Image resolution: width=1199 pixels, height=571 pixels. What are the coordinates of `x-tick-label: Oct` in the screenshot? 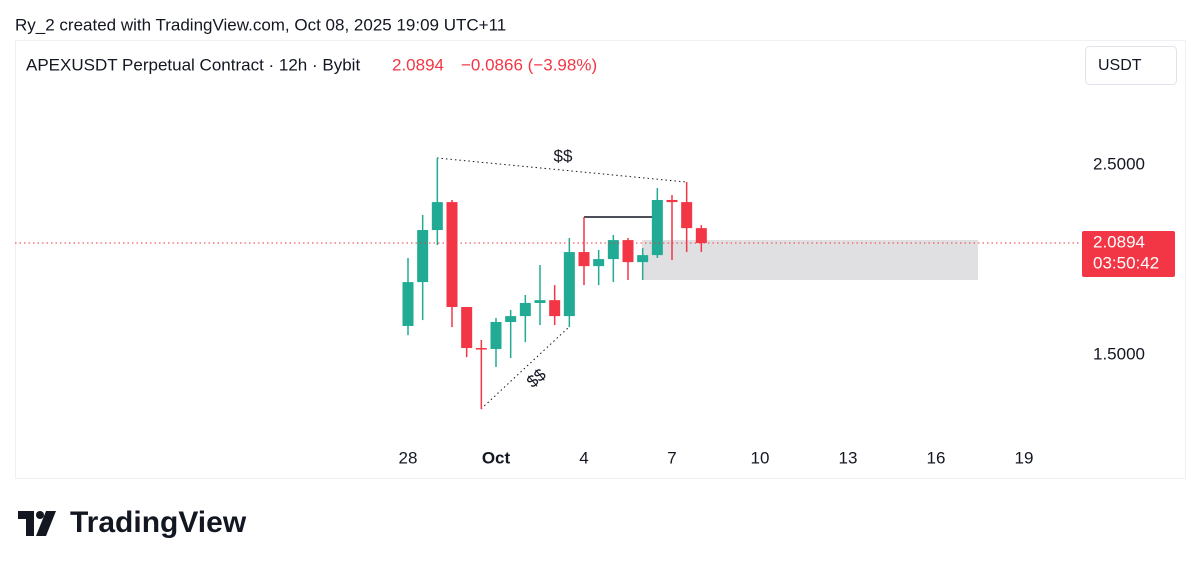 It's located at (496, 457).